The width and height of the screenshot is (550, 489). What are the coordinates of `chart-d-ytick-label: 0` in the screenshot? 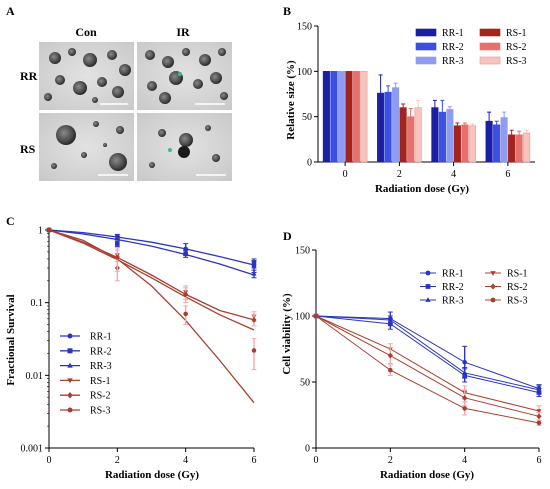 It's located at (307, 449).